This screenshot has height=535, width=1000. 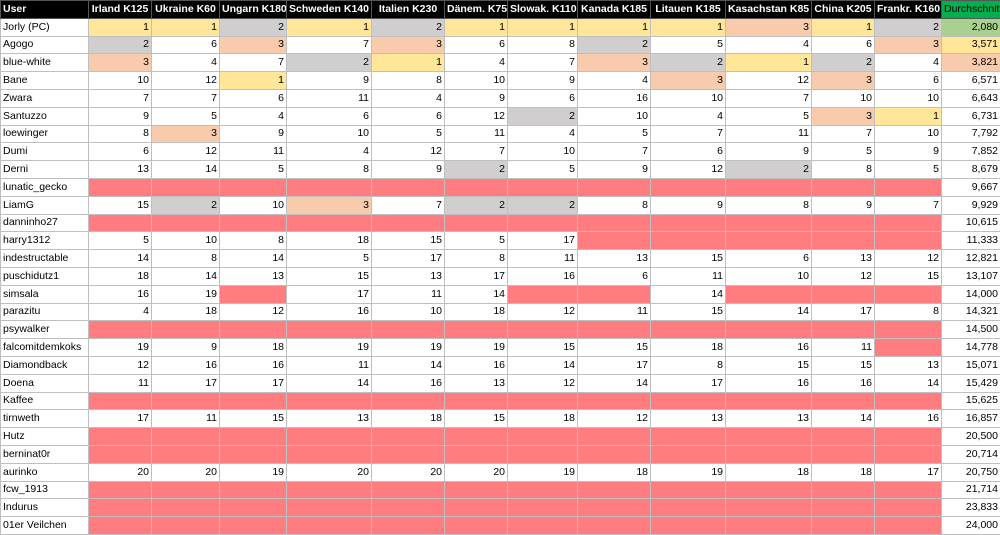 What do you see at coordinates (45, 170) in the screenshot?
I see `user-name-cell: Derni` at bounding box center [45, 170].